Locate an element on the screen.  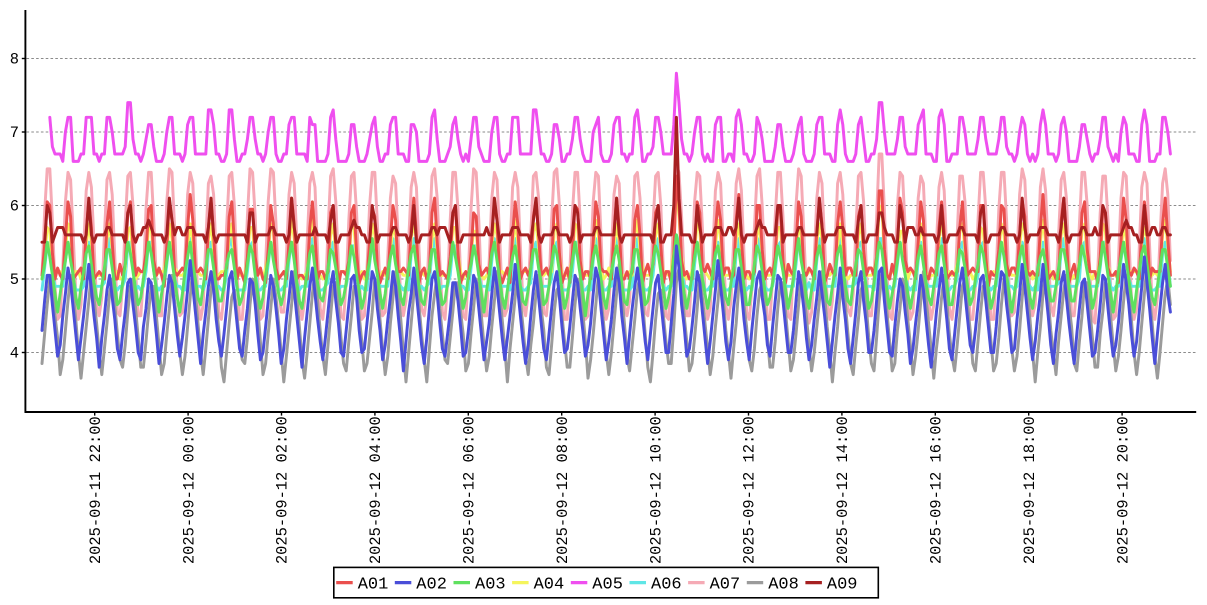
svg-text: 2025-09-12 04:00 is located at coordinates (376, 490).